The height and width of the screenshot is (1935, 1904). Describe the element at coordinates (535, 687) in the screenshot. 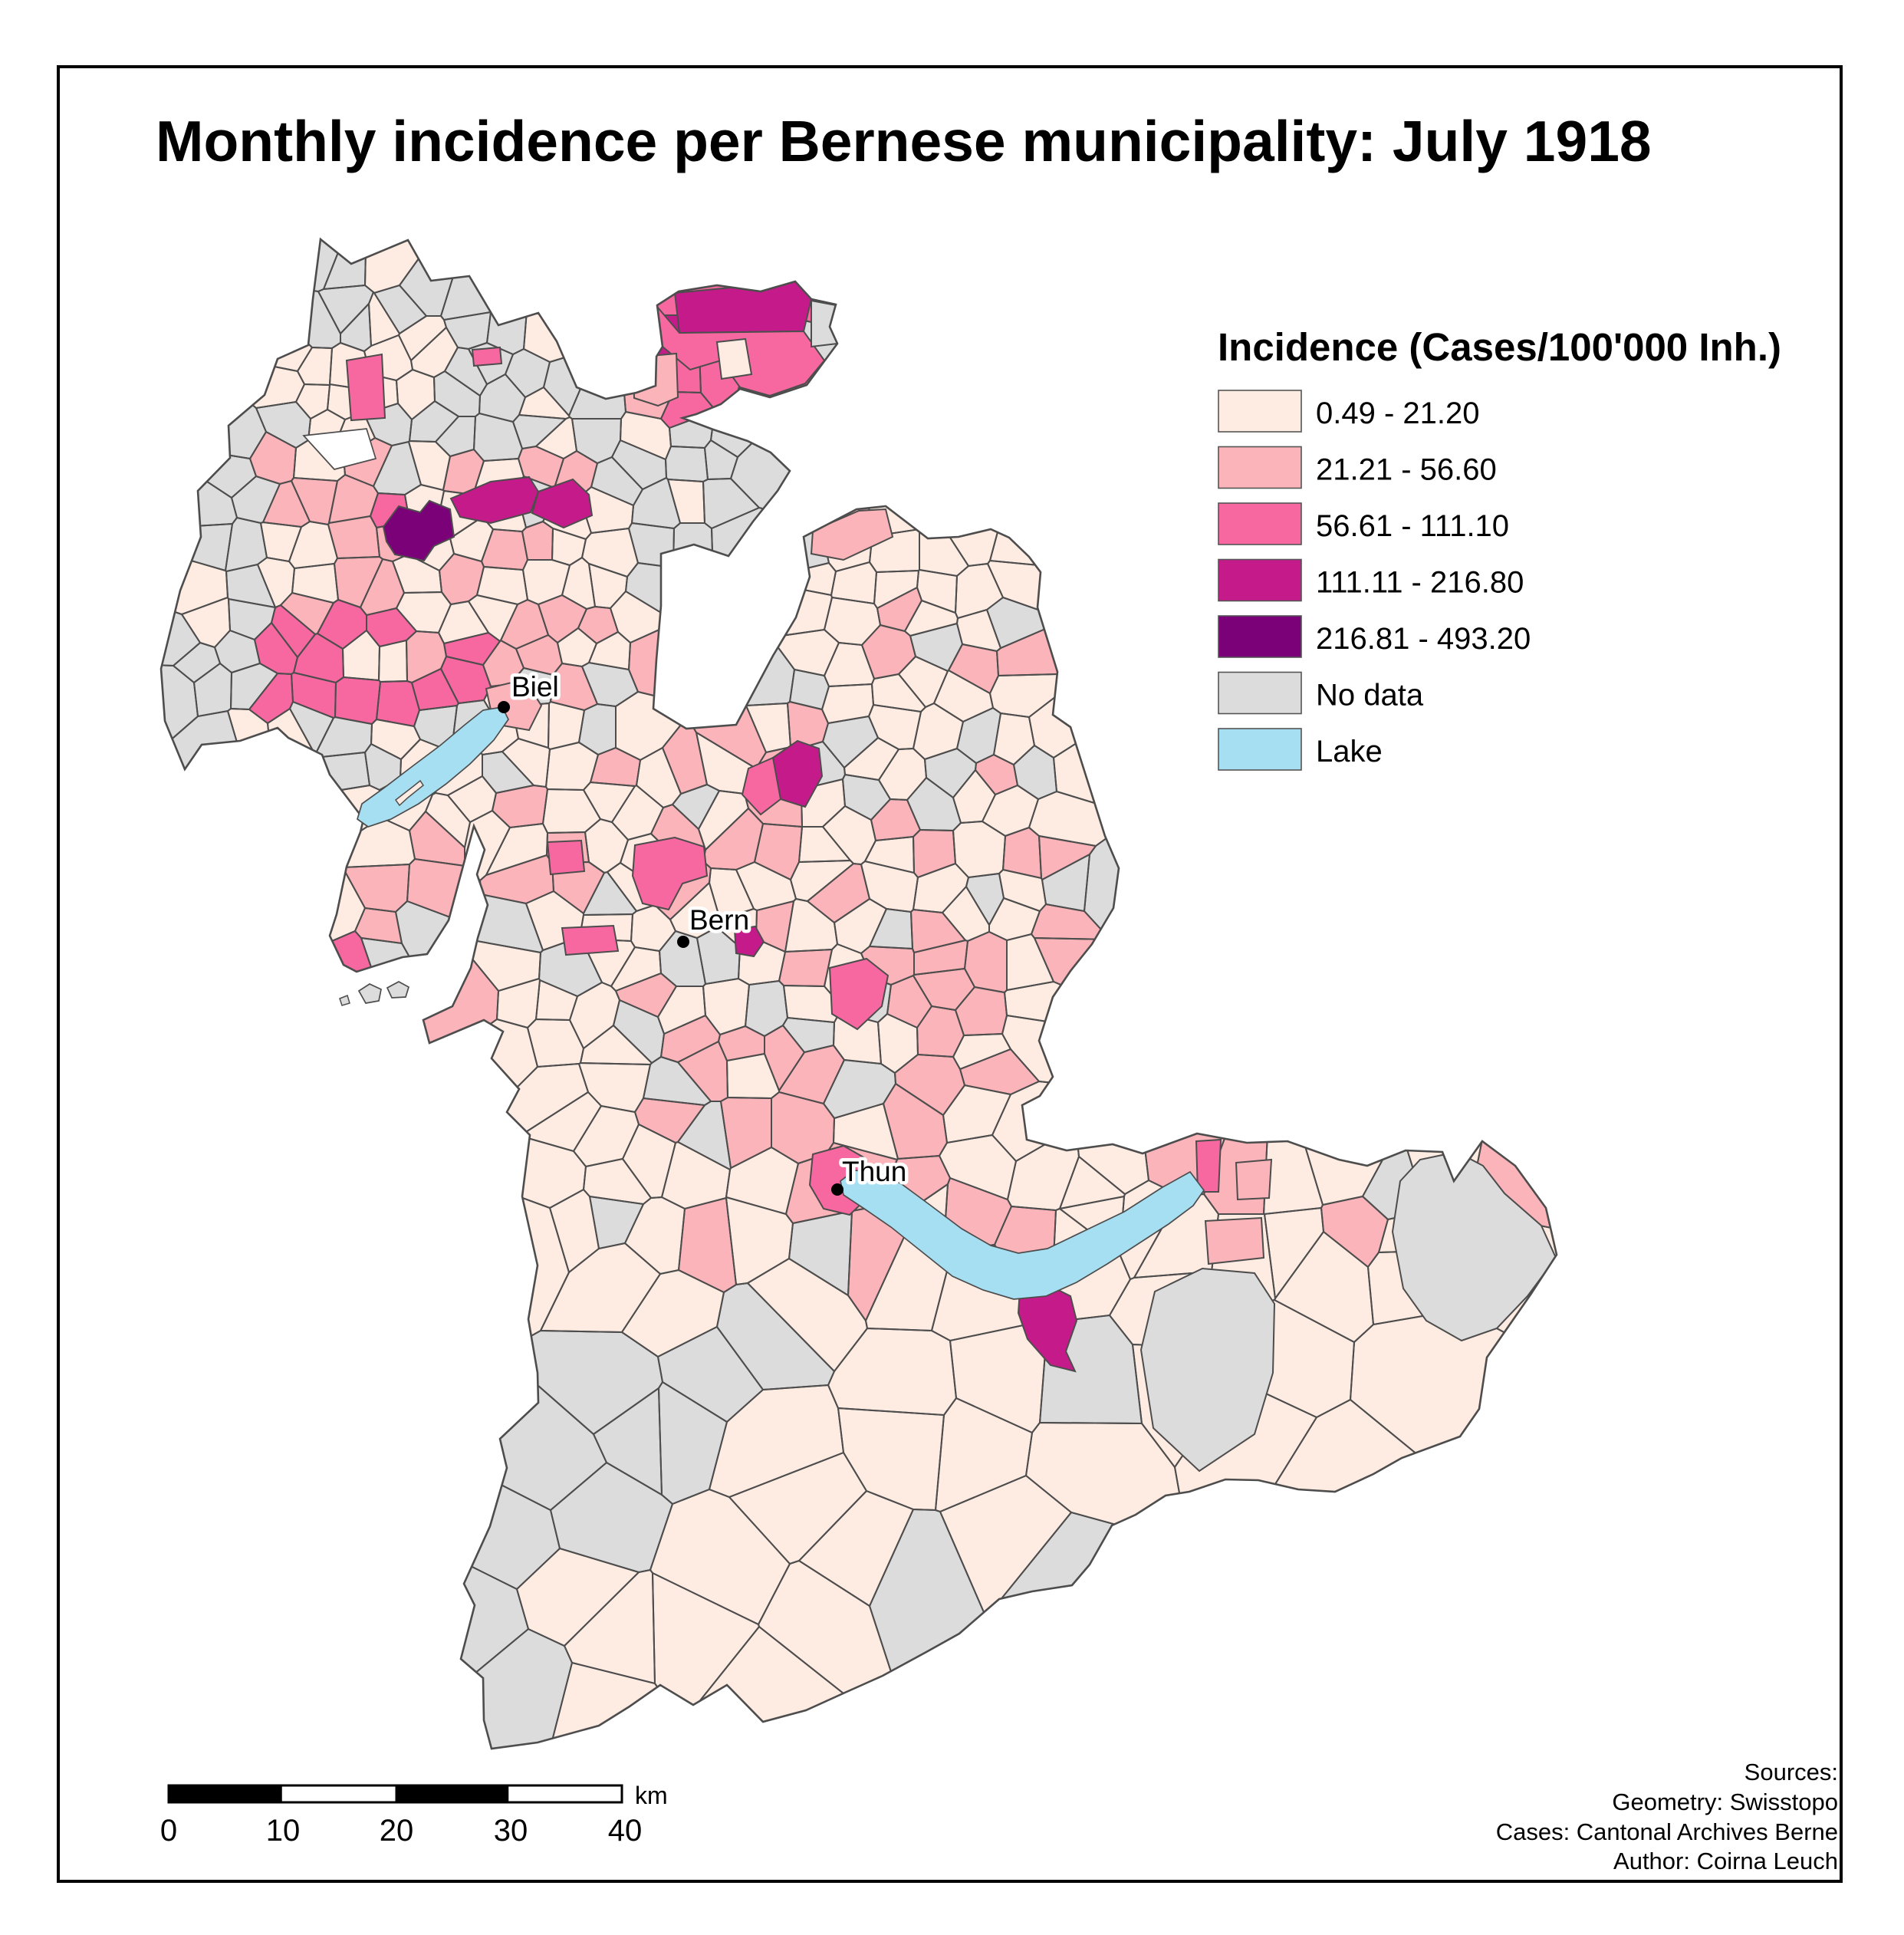

I see `svg-text: Biel` at that location.